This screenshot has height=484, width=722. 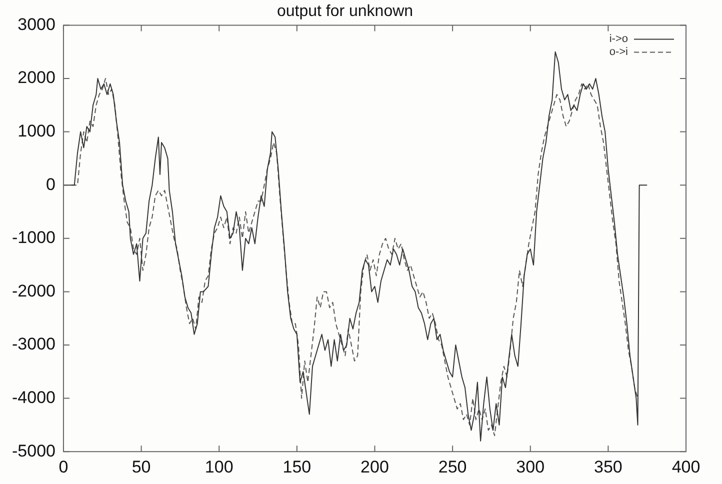 What do you see at coordinates (141, 466) in the screenshot?
I see `x-tick-label: 50` at bounding box center [141, 466].